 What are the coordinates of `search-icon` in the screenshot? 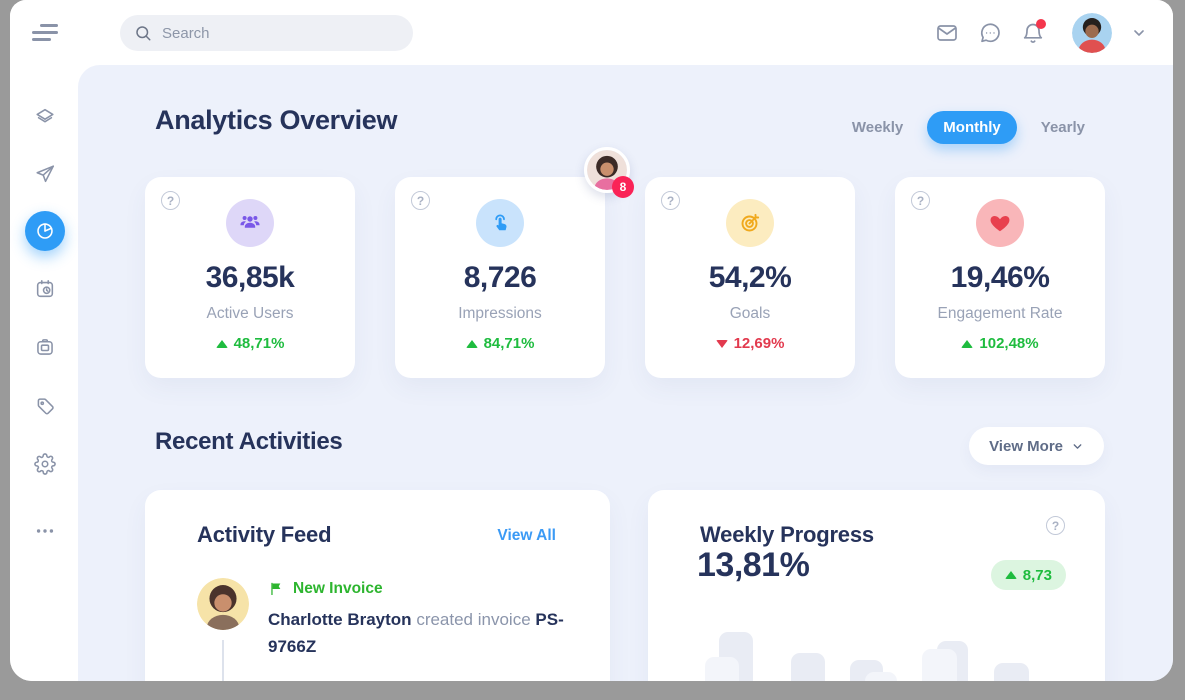 It's located at (143, 33).